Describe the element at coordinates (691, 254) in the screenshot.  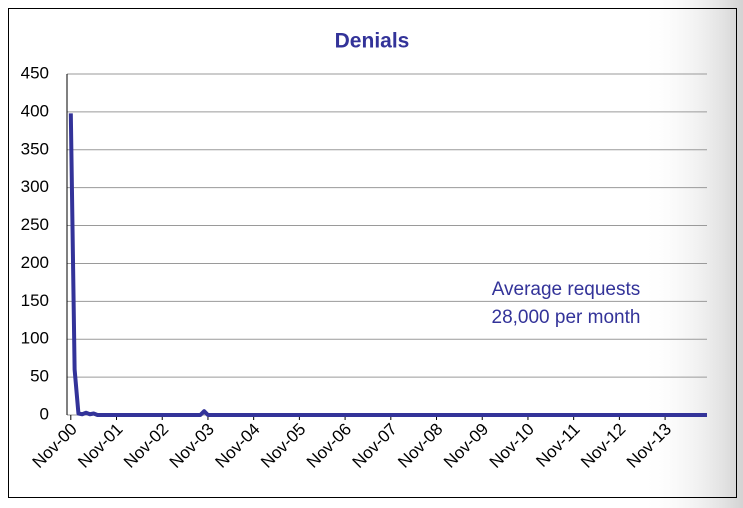
I see `background-image` at that location.